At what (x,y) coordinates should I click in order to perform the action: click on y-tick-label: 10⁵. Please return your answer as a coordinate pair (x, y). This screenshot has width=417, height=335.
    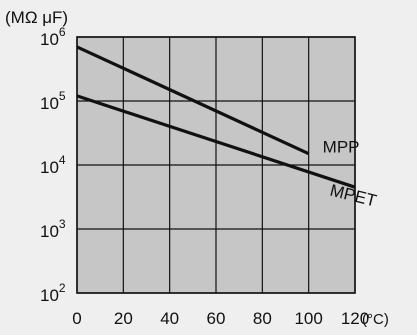
    Looking at the image, I should click on (53, 101).